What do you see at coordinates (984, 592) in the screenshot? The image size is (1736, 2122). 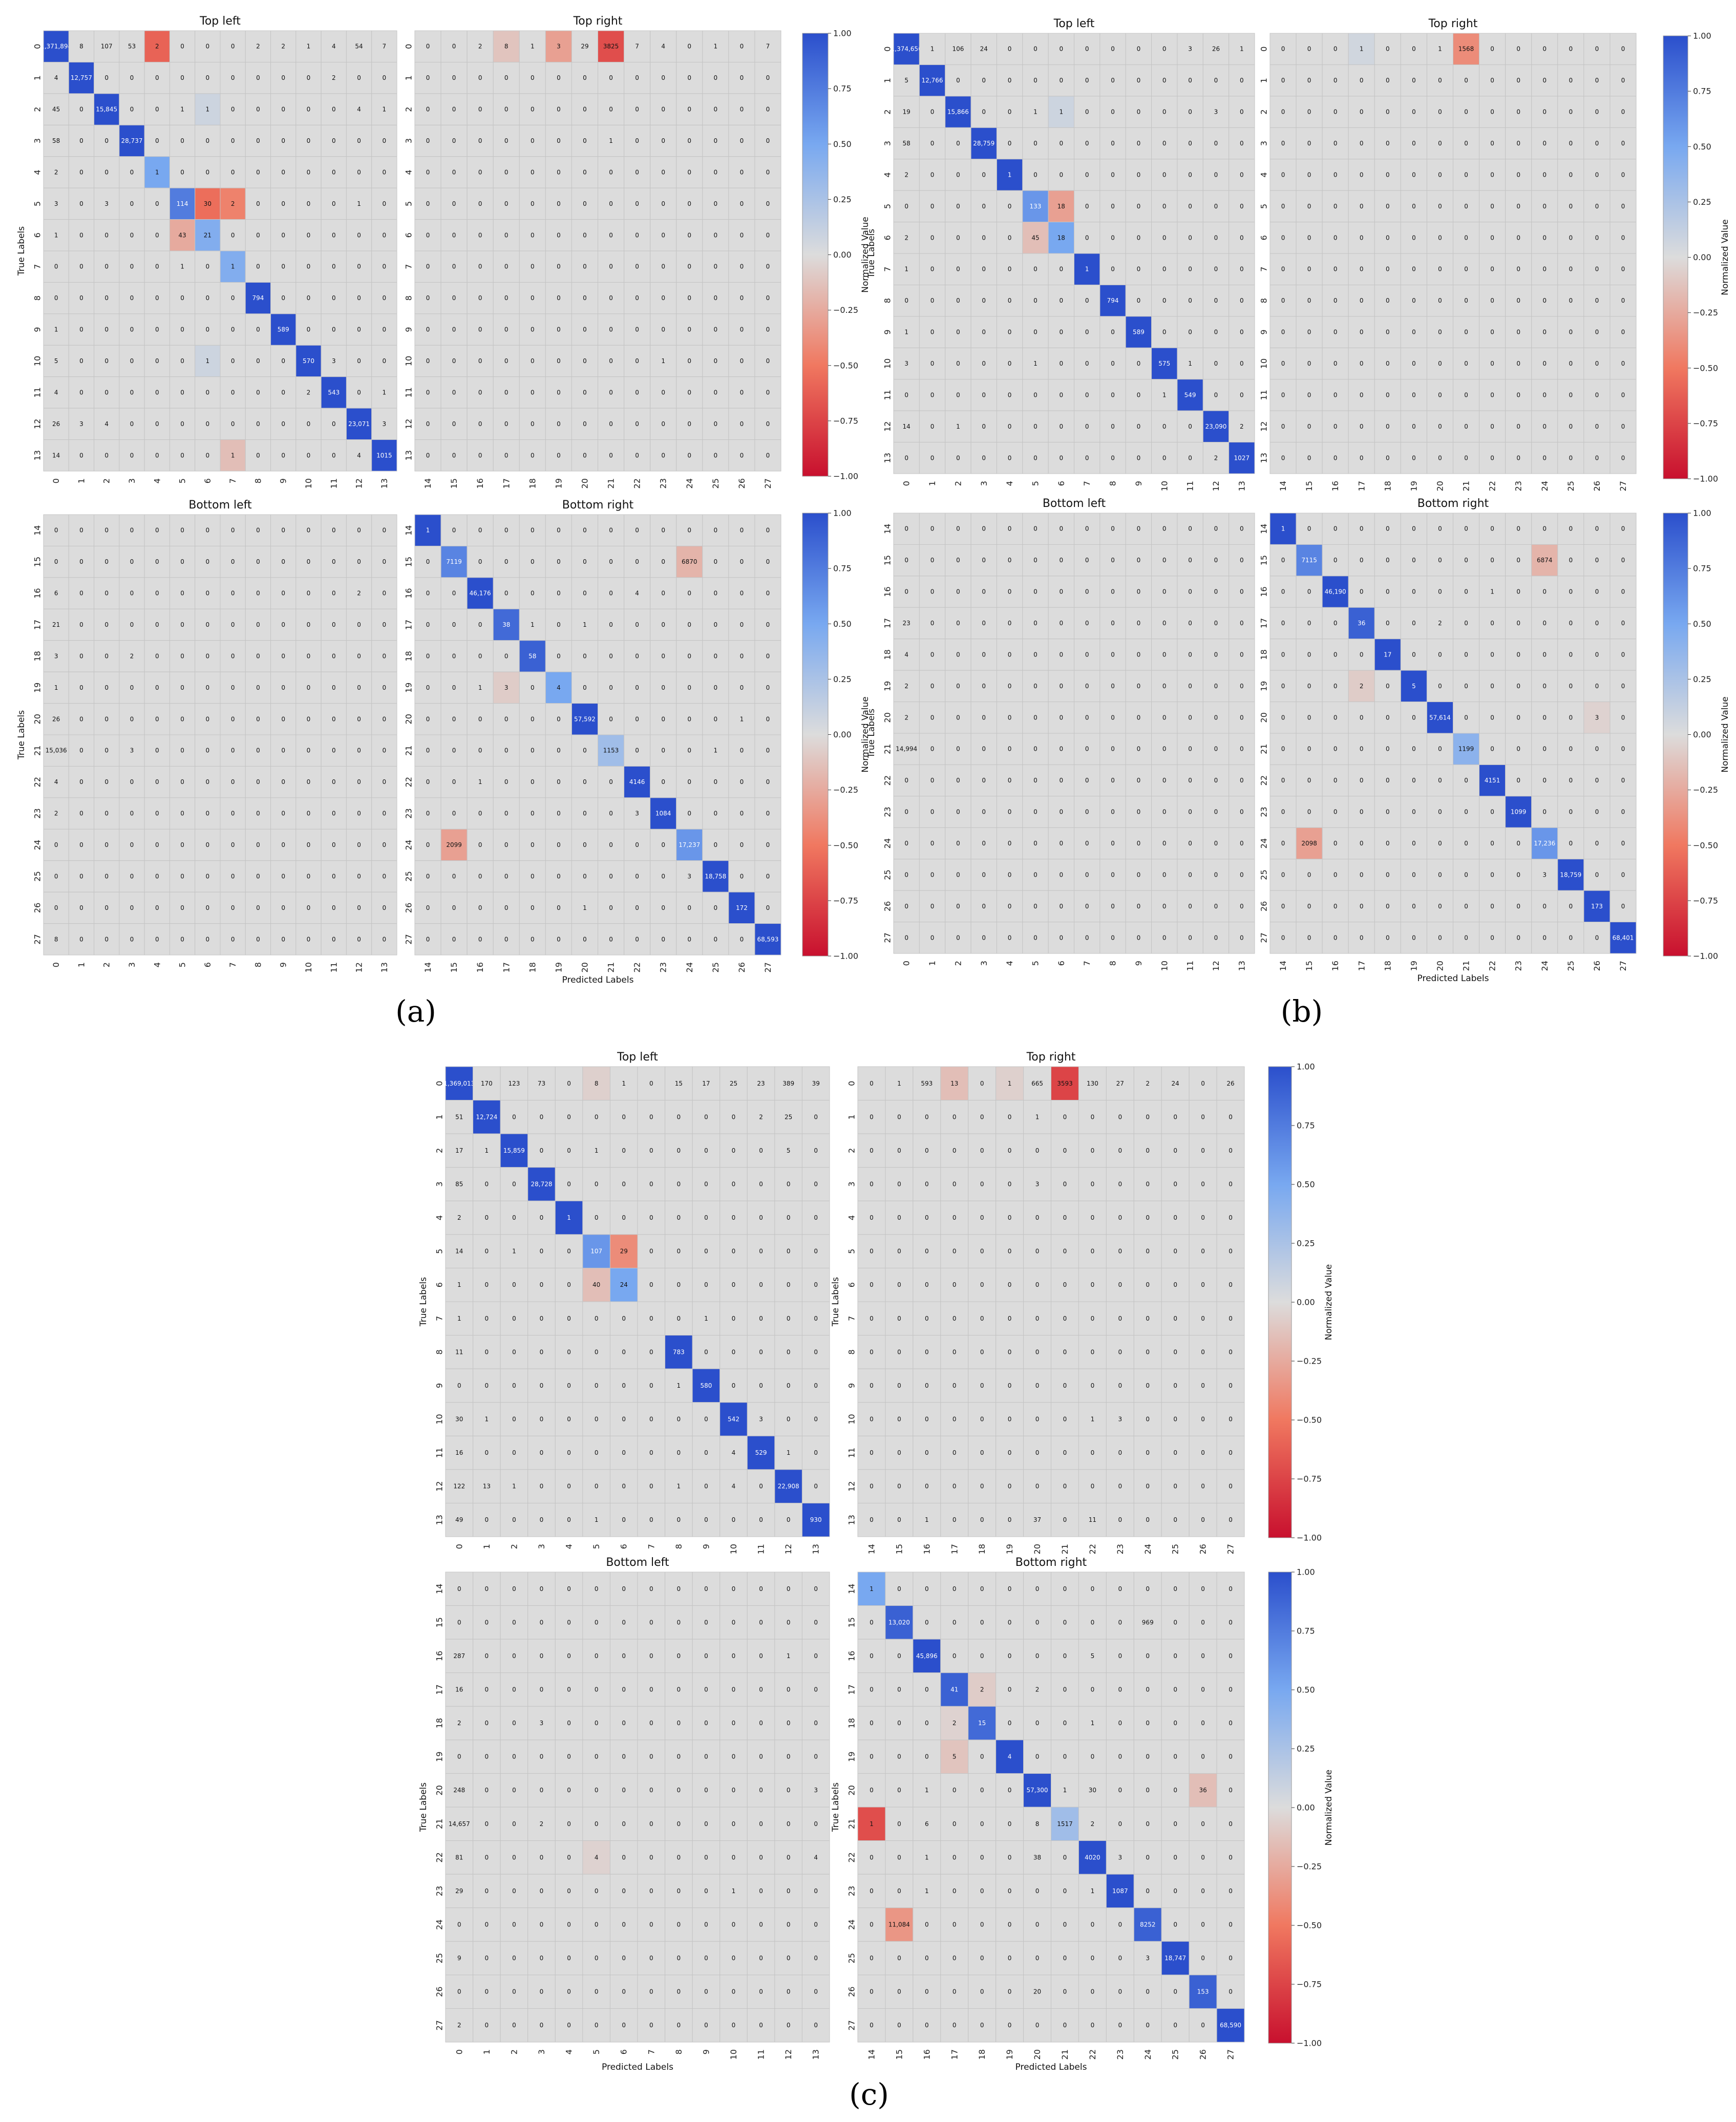 I see `cell-value-f1-p2-r2-c3: 0` at bounding box center [984, 592].